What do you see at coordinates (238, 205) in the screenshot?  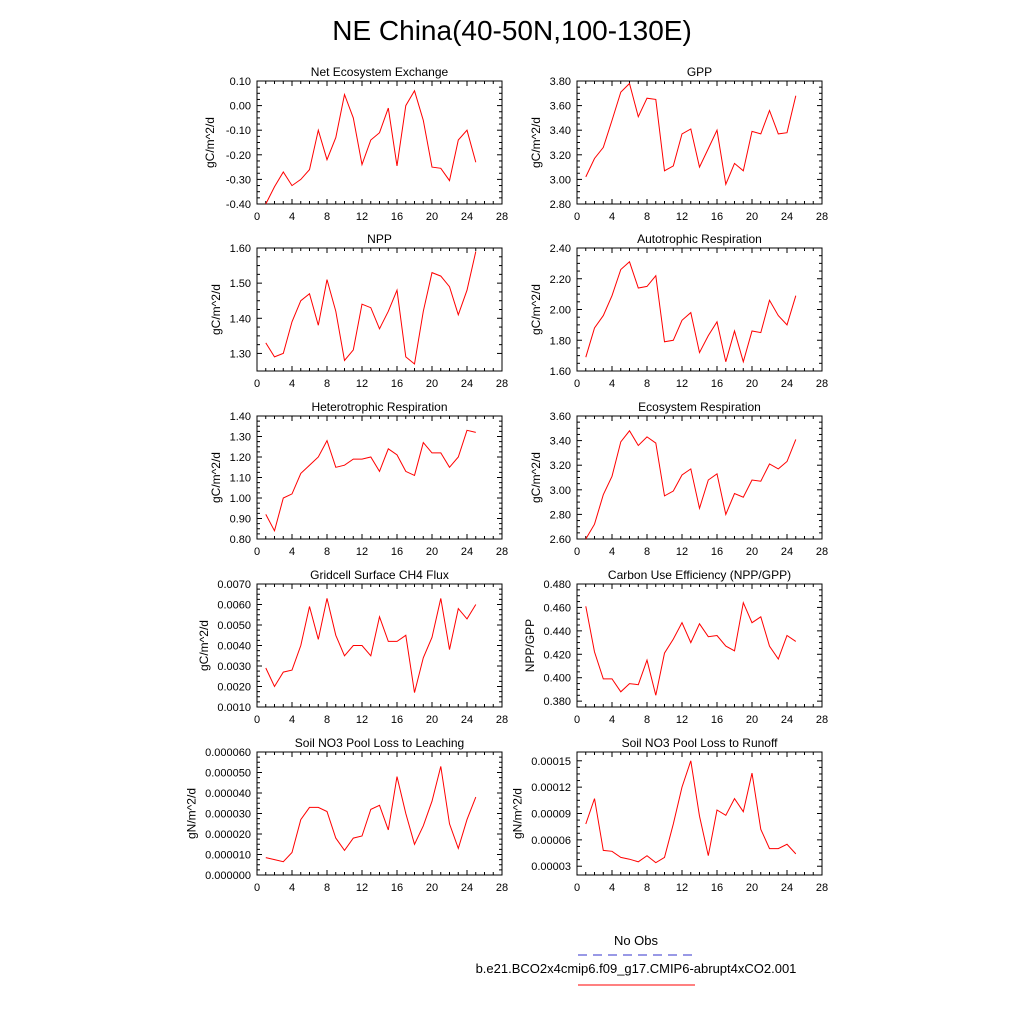 I see `y-tick-label: -0.40` at bounding box center [238, 205].